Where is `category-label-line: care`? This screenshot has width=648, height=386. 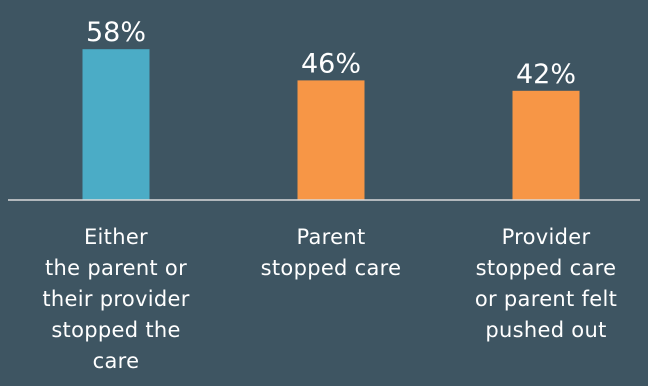 category-label-line: care is located at coordinates (116, 361).